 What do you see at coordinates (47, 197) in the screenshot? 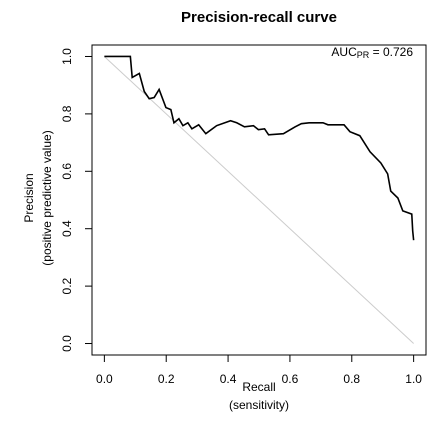
I see `y-axis-label: (positive predictive value)` at bounding box center [47, 197].